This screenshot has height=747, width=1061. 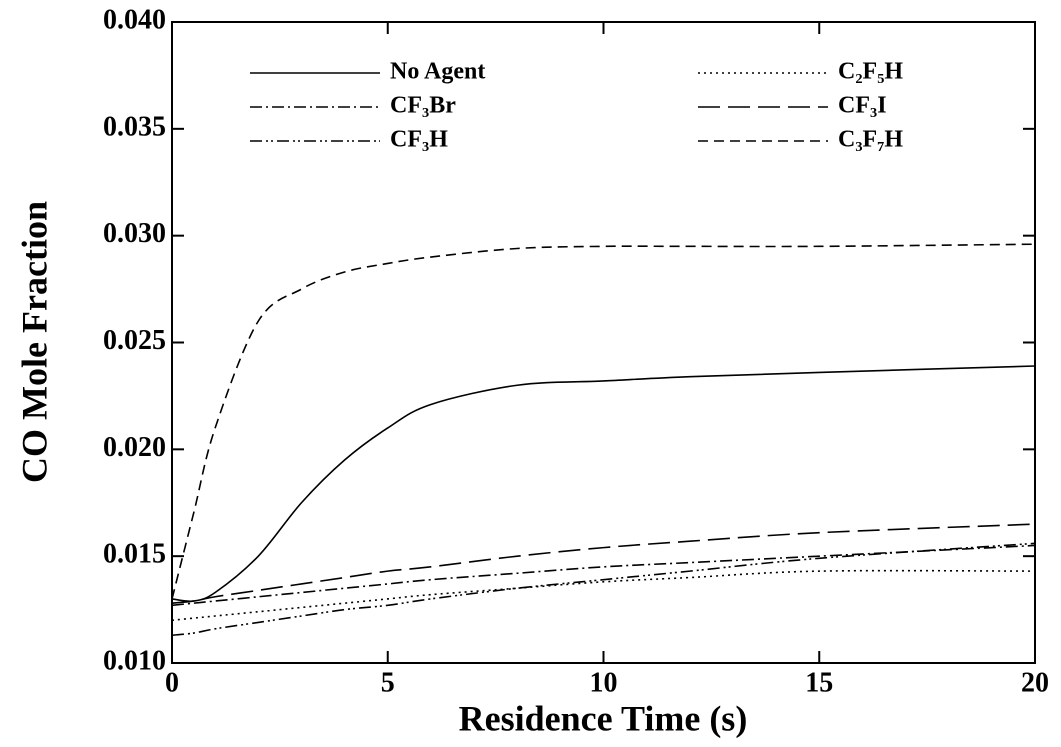 I want to click on legend-label: CF₃H, so click(x=419, y=140).